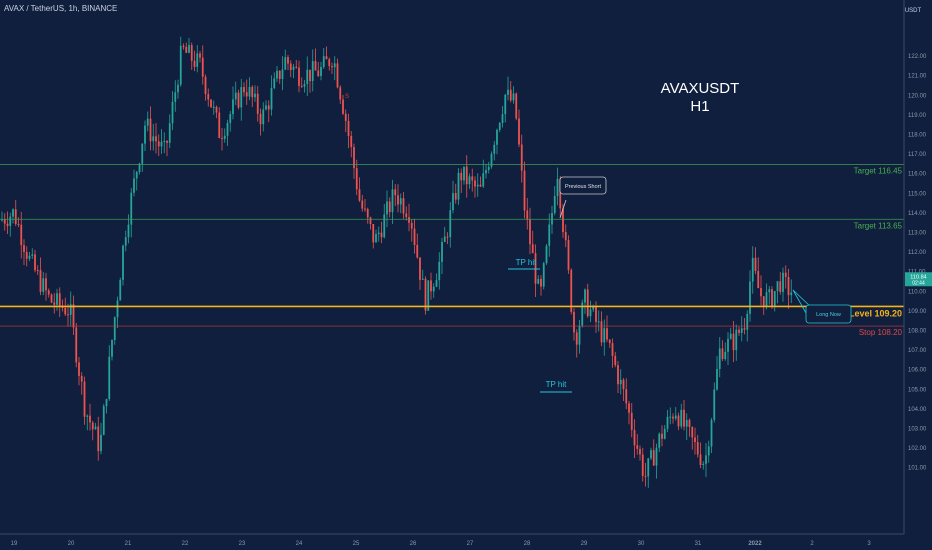 This screenshot has height=550, width=932. What do you see at coordinates (881, 332) in the screenshot?
I see `level-label: Stop 108.20` at bounding box center [881, 332].